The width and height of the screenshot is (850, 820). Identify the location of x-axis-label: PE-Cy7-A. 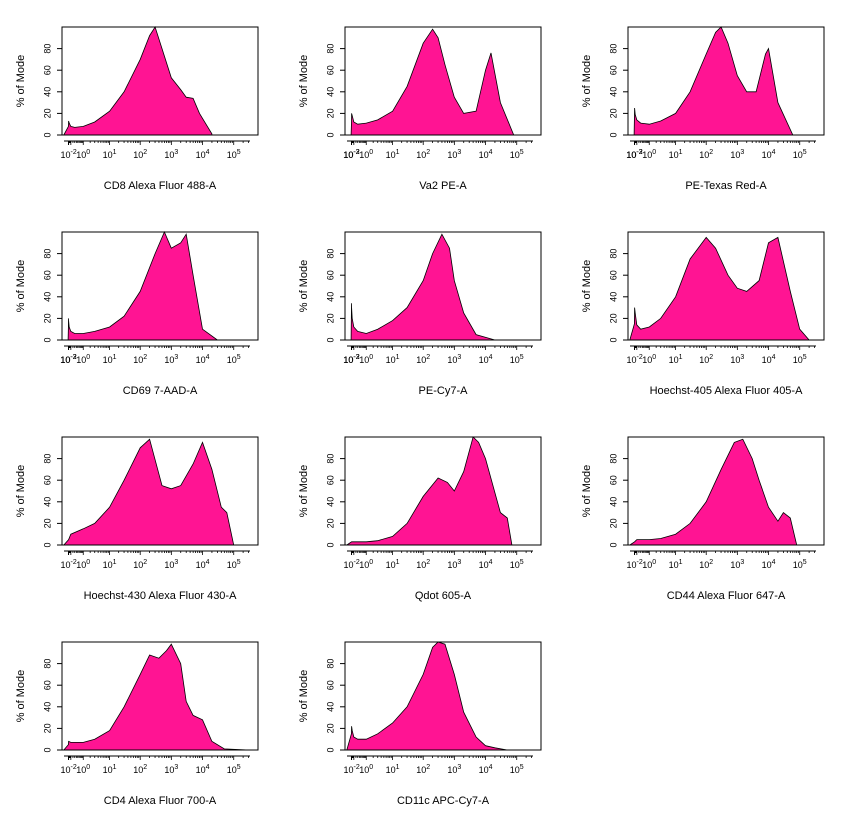
(444, 391).